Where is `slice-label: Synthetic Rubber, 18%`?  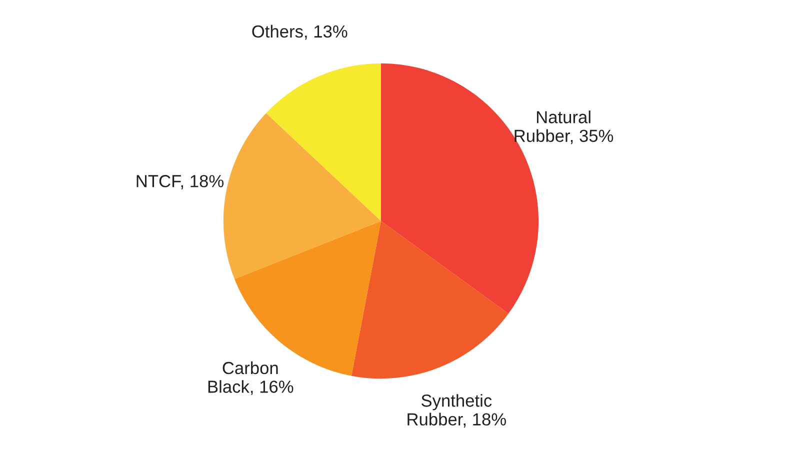 slice-label: Synthetic Rubber, 18% is located at coordinates (457, 411).